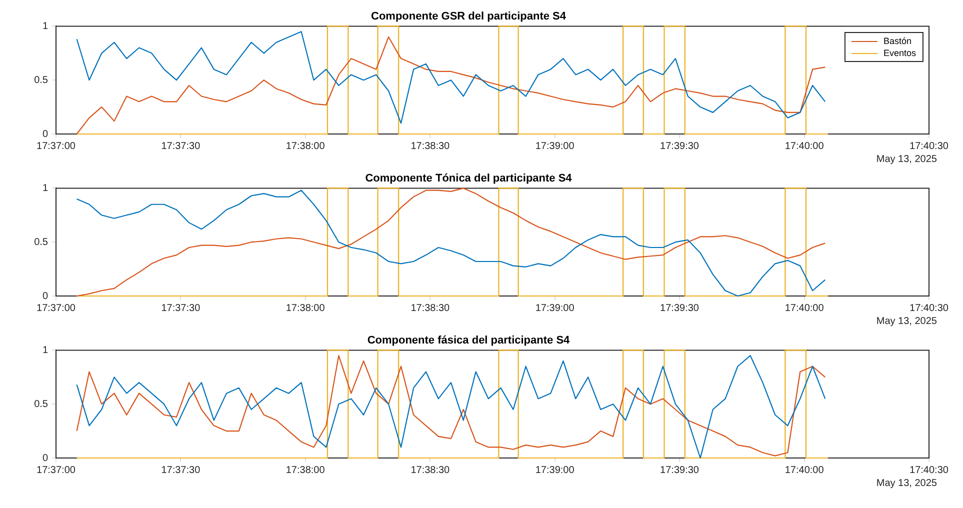 Image resolution: width=963 pixels, height=508 pixels. What do you see at coordinates (469, 340) in the screenshot?
I see `chart-title: Componente fásica del participante S4` at bounding box center [469, 340].